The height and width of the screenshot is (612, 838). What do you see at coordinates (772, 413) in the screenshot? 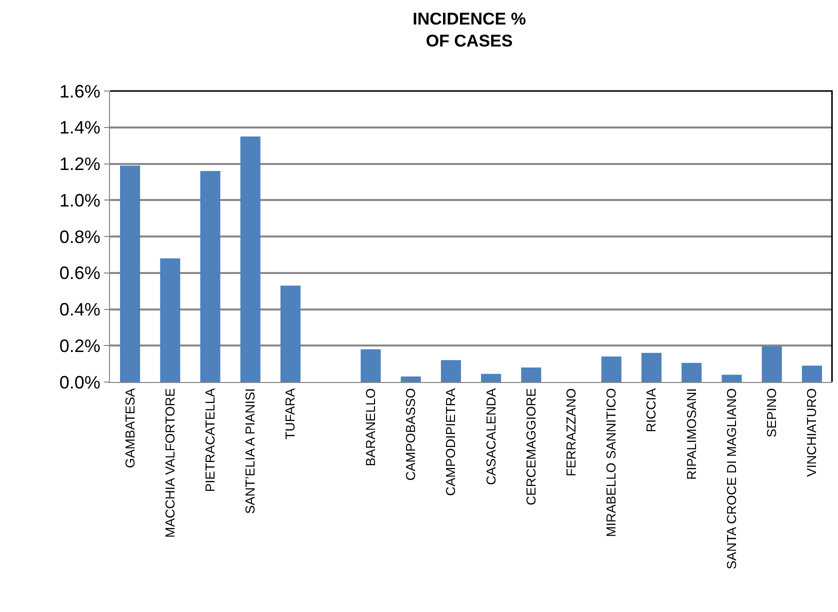
I see `x-tick-label: SEPINO` at bounding box center [772, 413].